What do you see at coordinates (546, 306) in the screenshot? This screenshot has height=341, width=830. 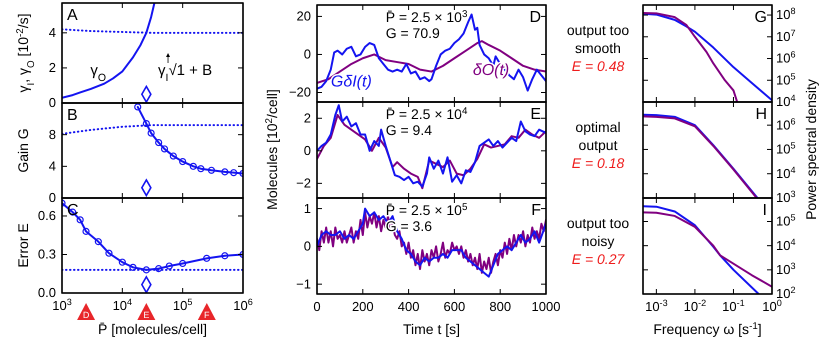 I see `x-tick-label: 1000` at bounding box center [546, 306].